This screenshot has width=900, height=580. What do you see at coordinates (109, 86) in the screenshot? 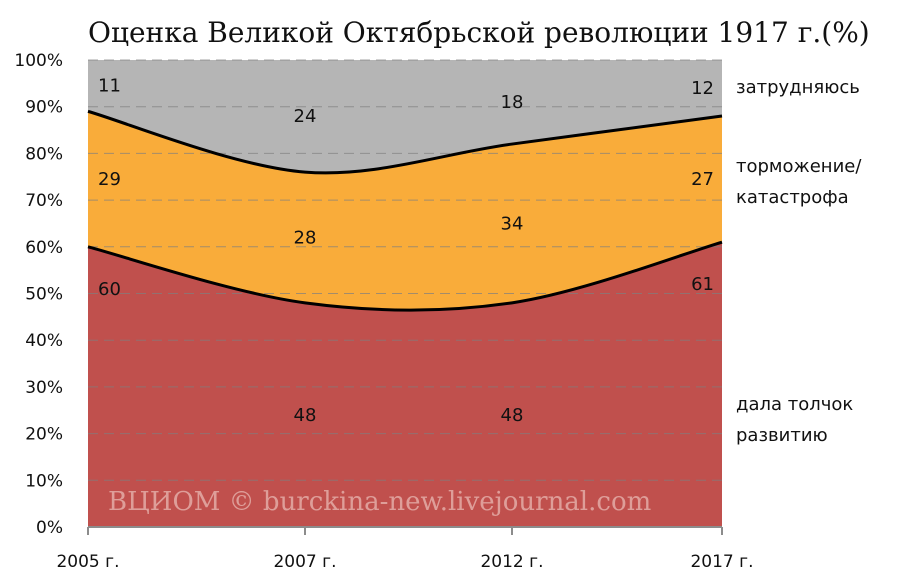
I see `data-label: 11` at bounding box center [109, 86].